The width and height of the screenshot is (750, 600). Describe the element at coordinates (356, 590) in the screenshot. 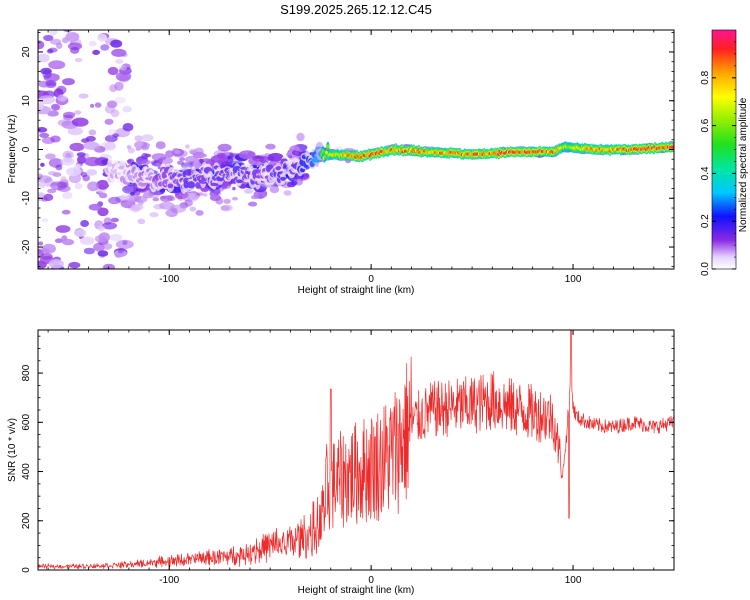

I see `snr-x-label: Height of straight line (km)` at that location.